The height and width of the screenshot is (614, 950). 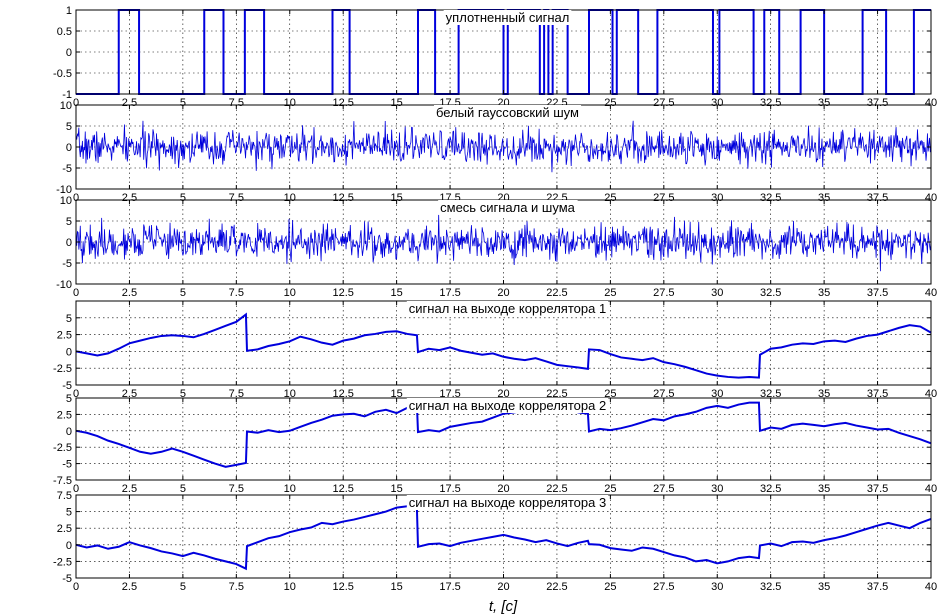 I want to click on subplot-title: уплотненный сигнал, so click(x=508, y=17).